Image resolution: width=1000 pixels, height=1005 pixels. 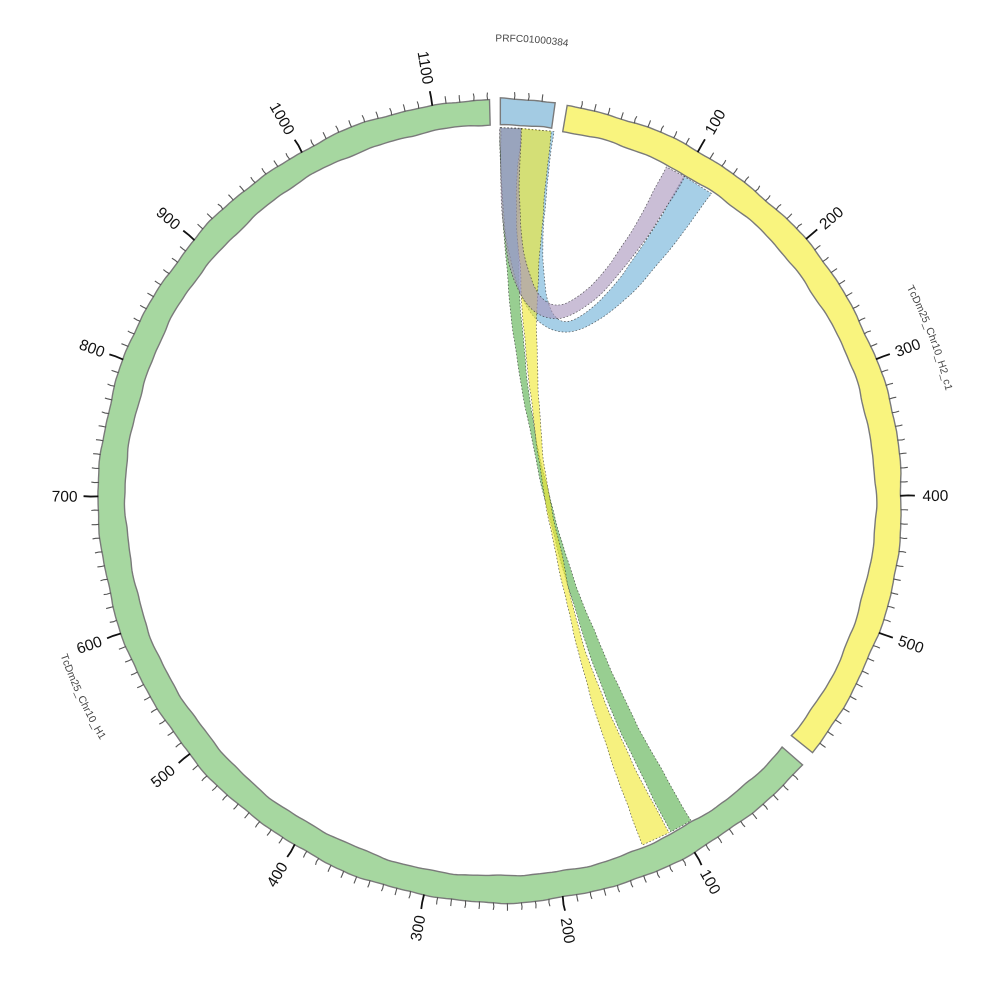 I want to click on svg-text: 3, so click(x=554, y=42).